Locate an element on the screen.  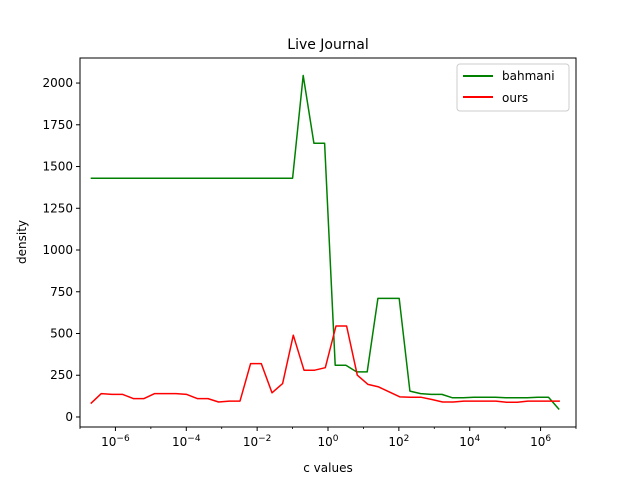
x-tick-label: 10⁻⁶ is located at coordinates (115, 441).